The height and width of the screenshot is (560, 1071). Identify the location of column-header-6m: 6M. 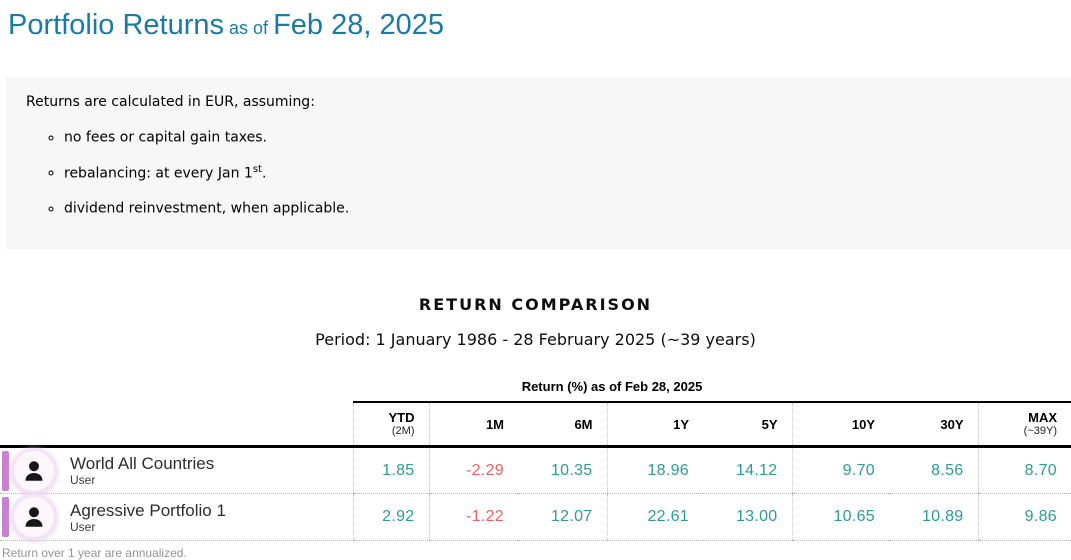
(562, 425).